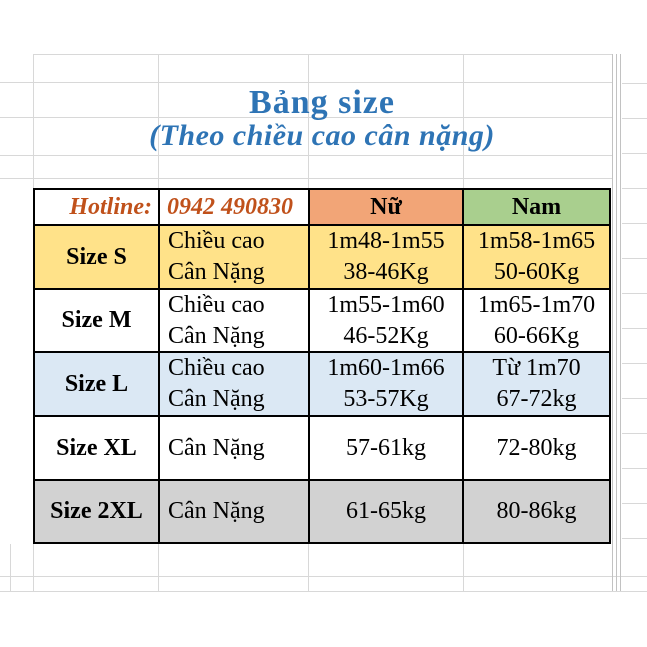 This screenshot has height=647, width=647. I want to click on size-label: Size M, so click(96, 320).